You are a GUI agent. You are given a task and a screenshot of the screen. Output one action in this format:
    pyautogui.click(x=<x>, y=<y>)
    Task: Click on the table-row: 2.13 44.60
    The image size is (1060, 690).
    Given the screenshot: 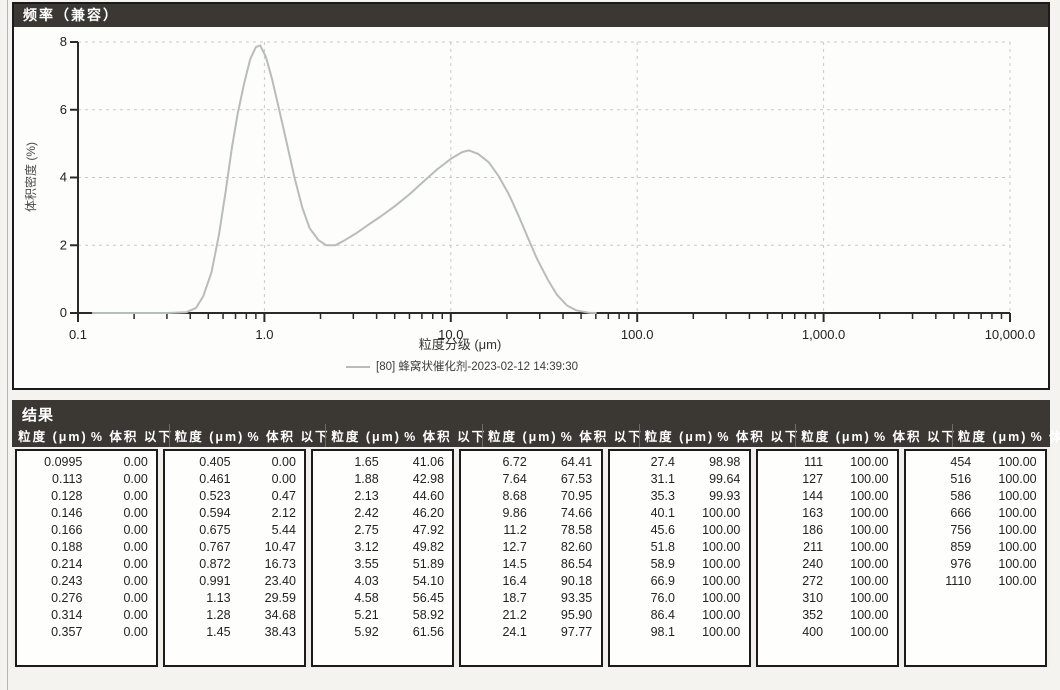 What is the action you would take?
    pyautogui.click(x=382, y=496)
    